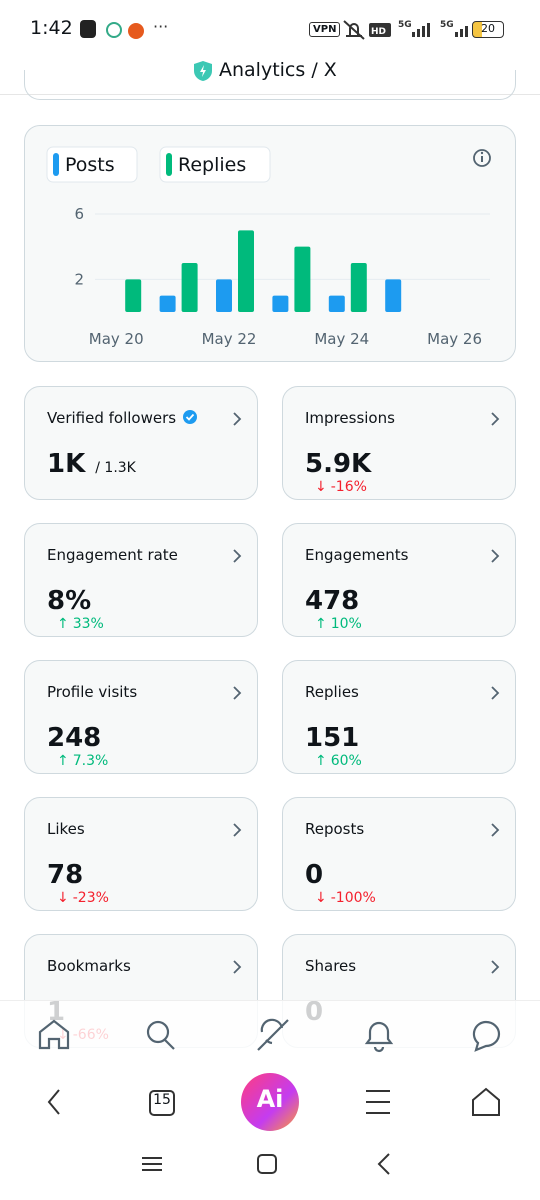 Image resolution: width=540 pixels, height=1200 pixels. I want to click on metric-card: Engagement rate 8% ↑ 33%, so click(141, 580).